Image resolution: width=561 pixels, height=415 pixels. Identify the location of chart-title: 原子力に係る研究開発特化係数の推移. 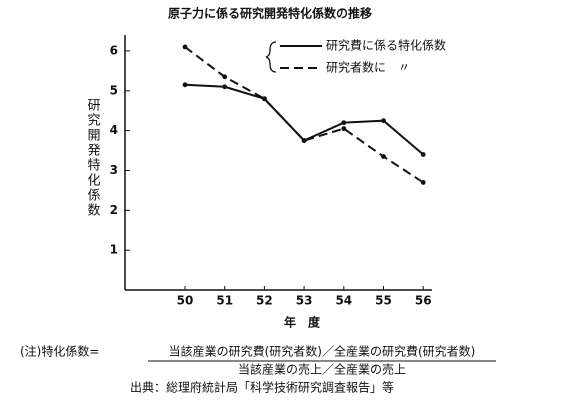
(270, 13).